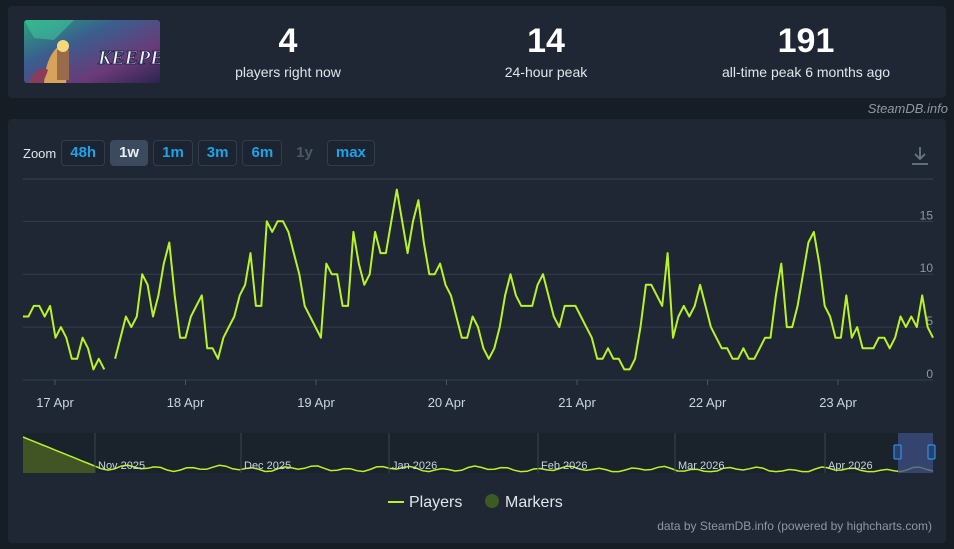 The width and height of the screenshot is (954, 549). What do you see at coordinates (546, 41) in the screenshot?
I see `peak-24h-value: 14` at bounding box center [546, 41].